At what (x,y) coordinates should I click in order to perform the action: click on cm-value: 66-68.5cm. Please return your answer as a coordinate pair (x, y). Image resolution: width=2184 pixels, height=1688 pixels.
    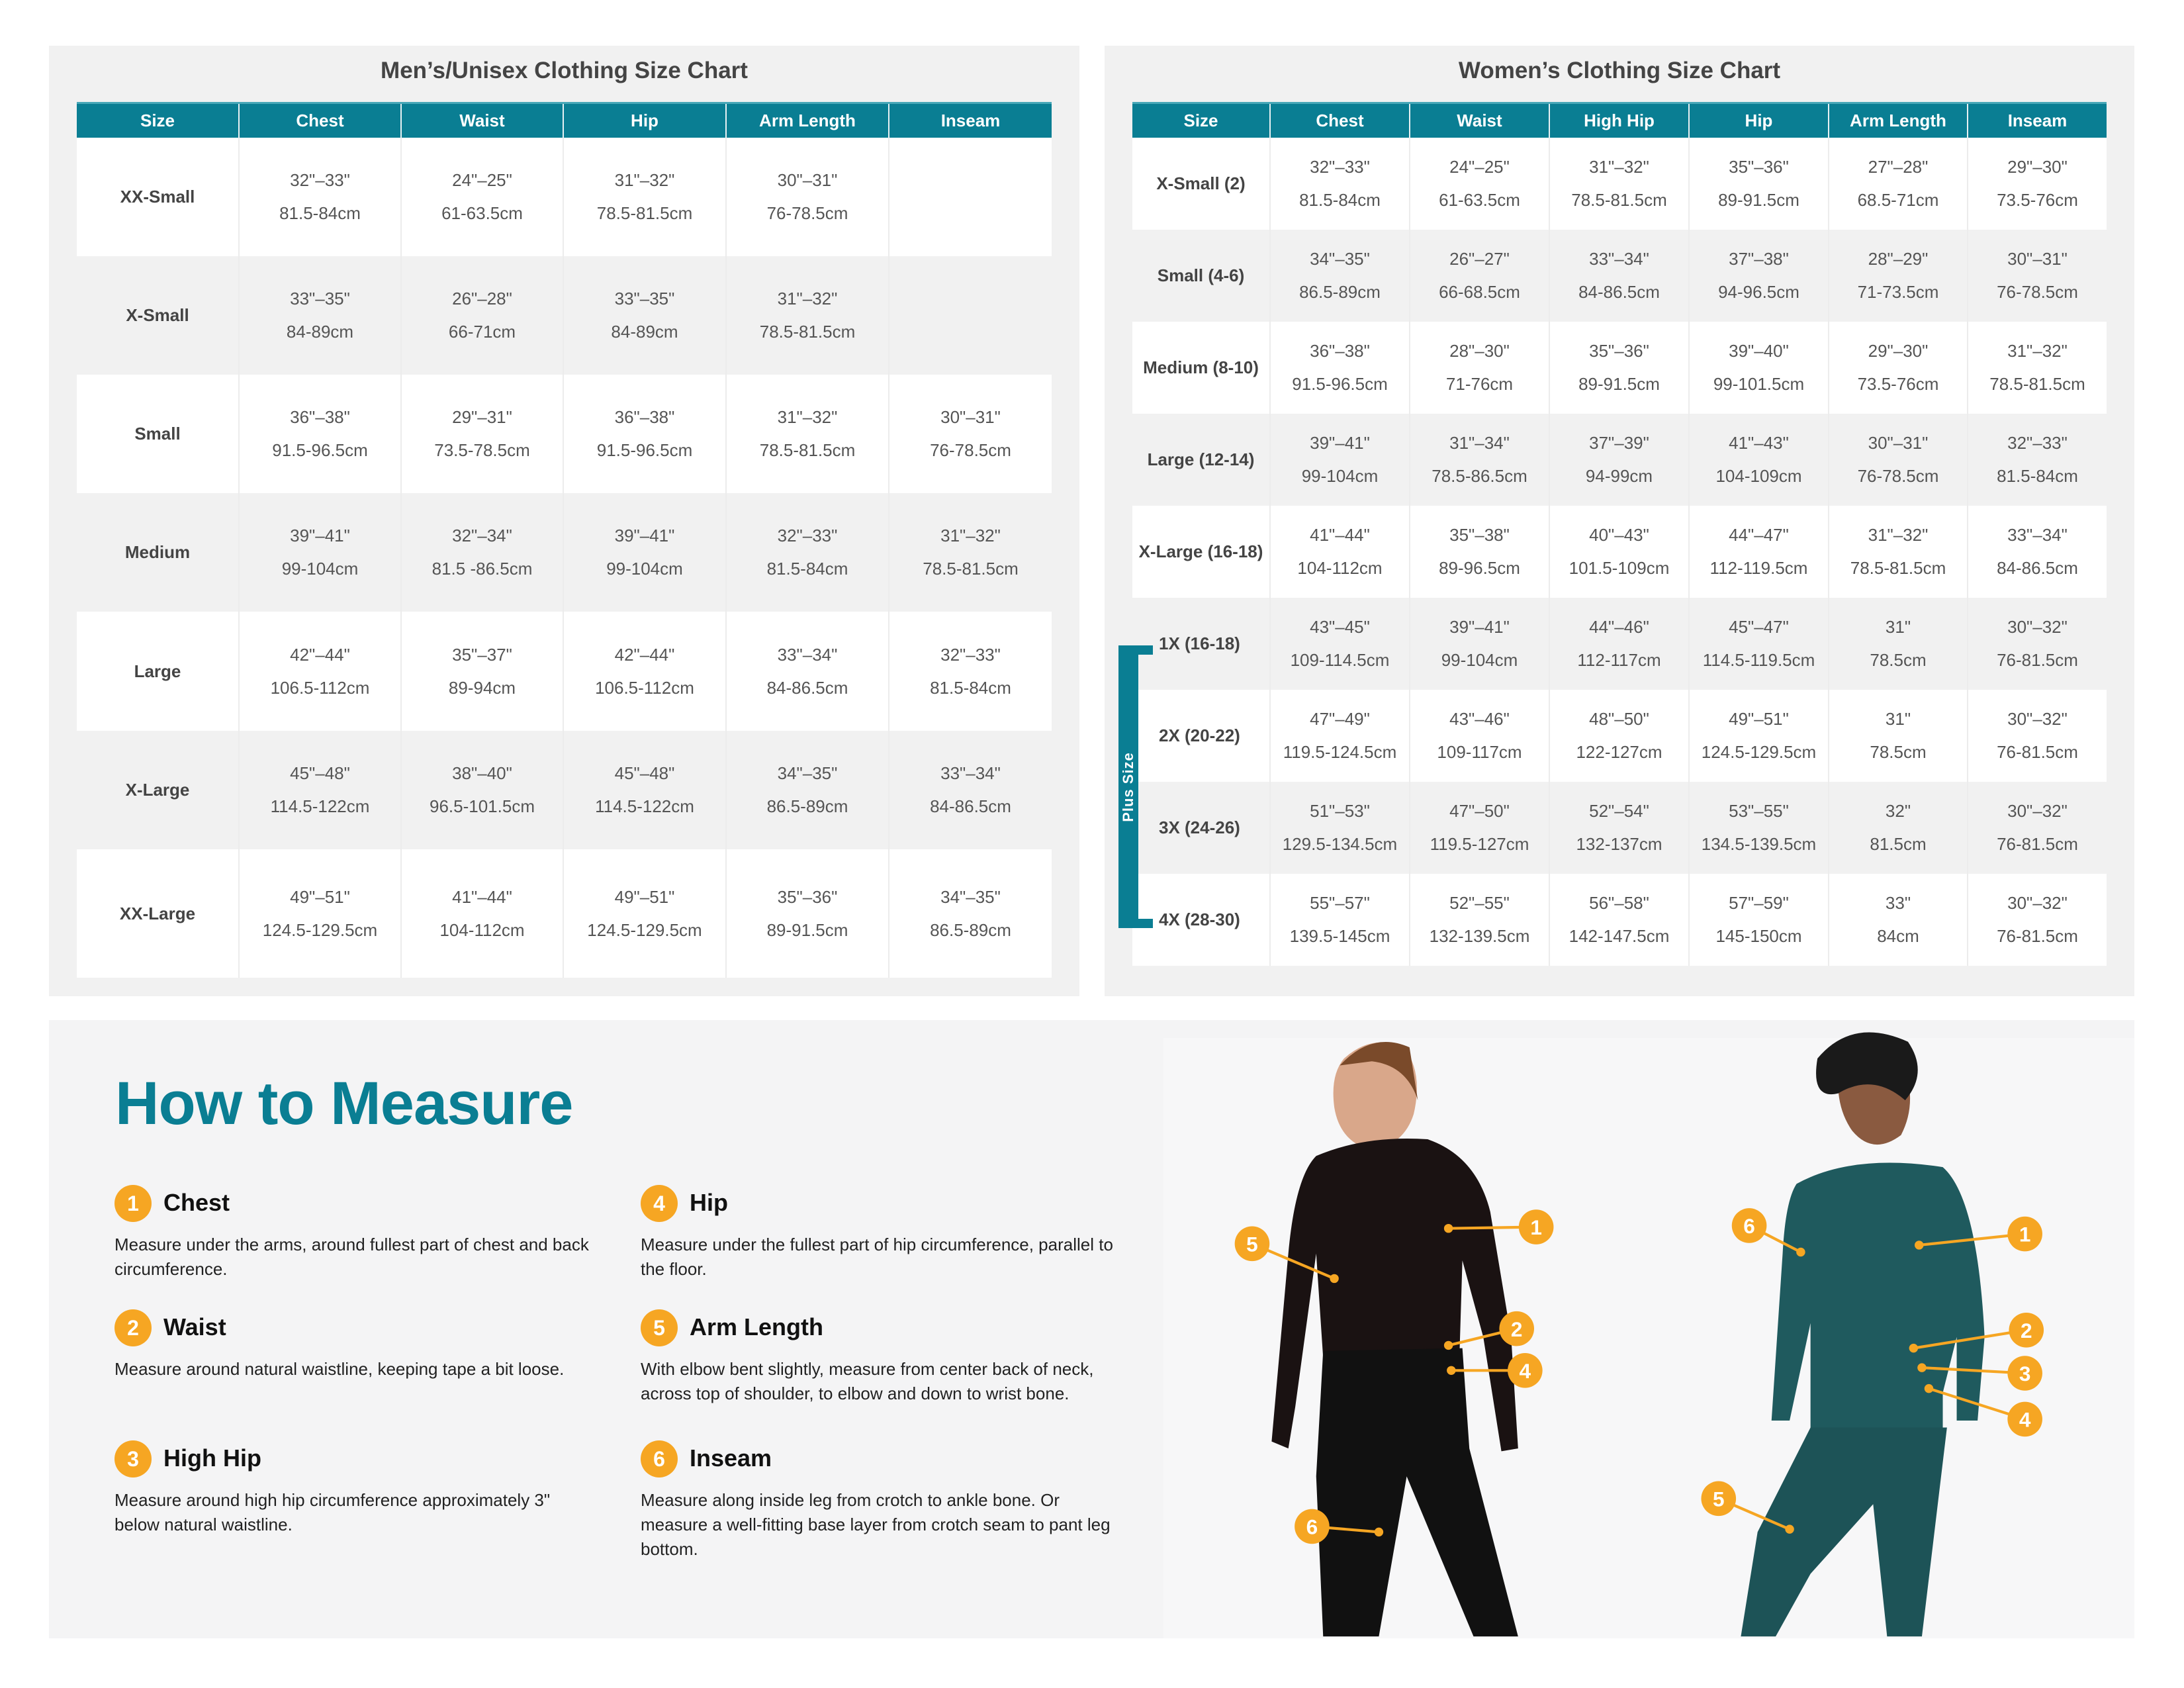
    Looking at the image, I should click on (1479, 292).